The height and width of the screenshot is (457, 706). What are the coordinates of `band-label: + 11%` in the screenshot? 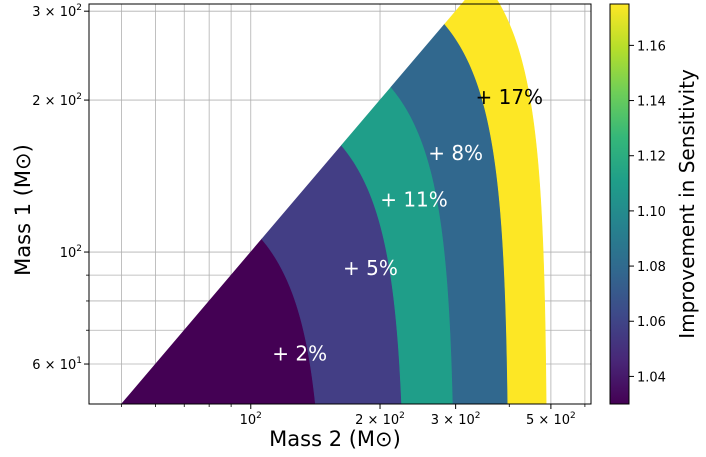 It's located at (414, 200).